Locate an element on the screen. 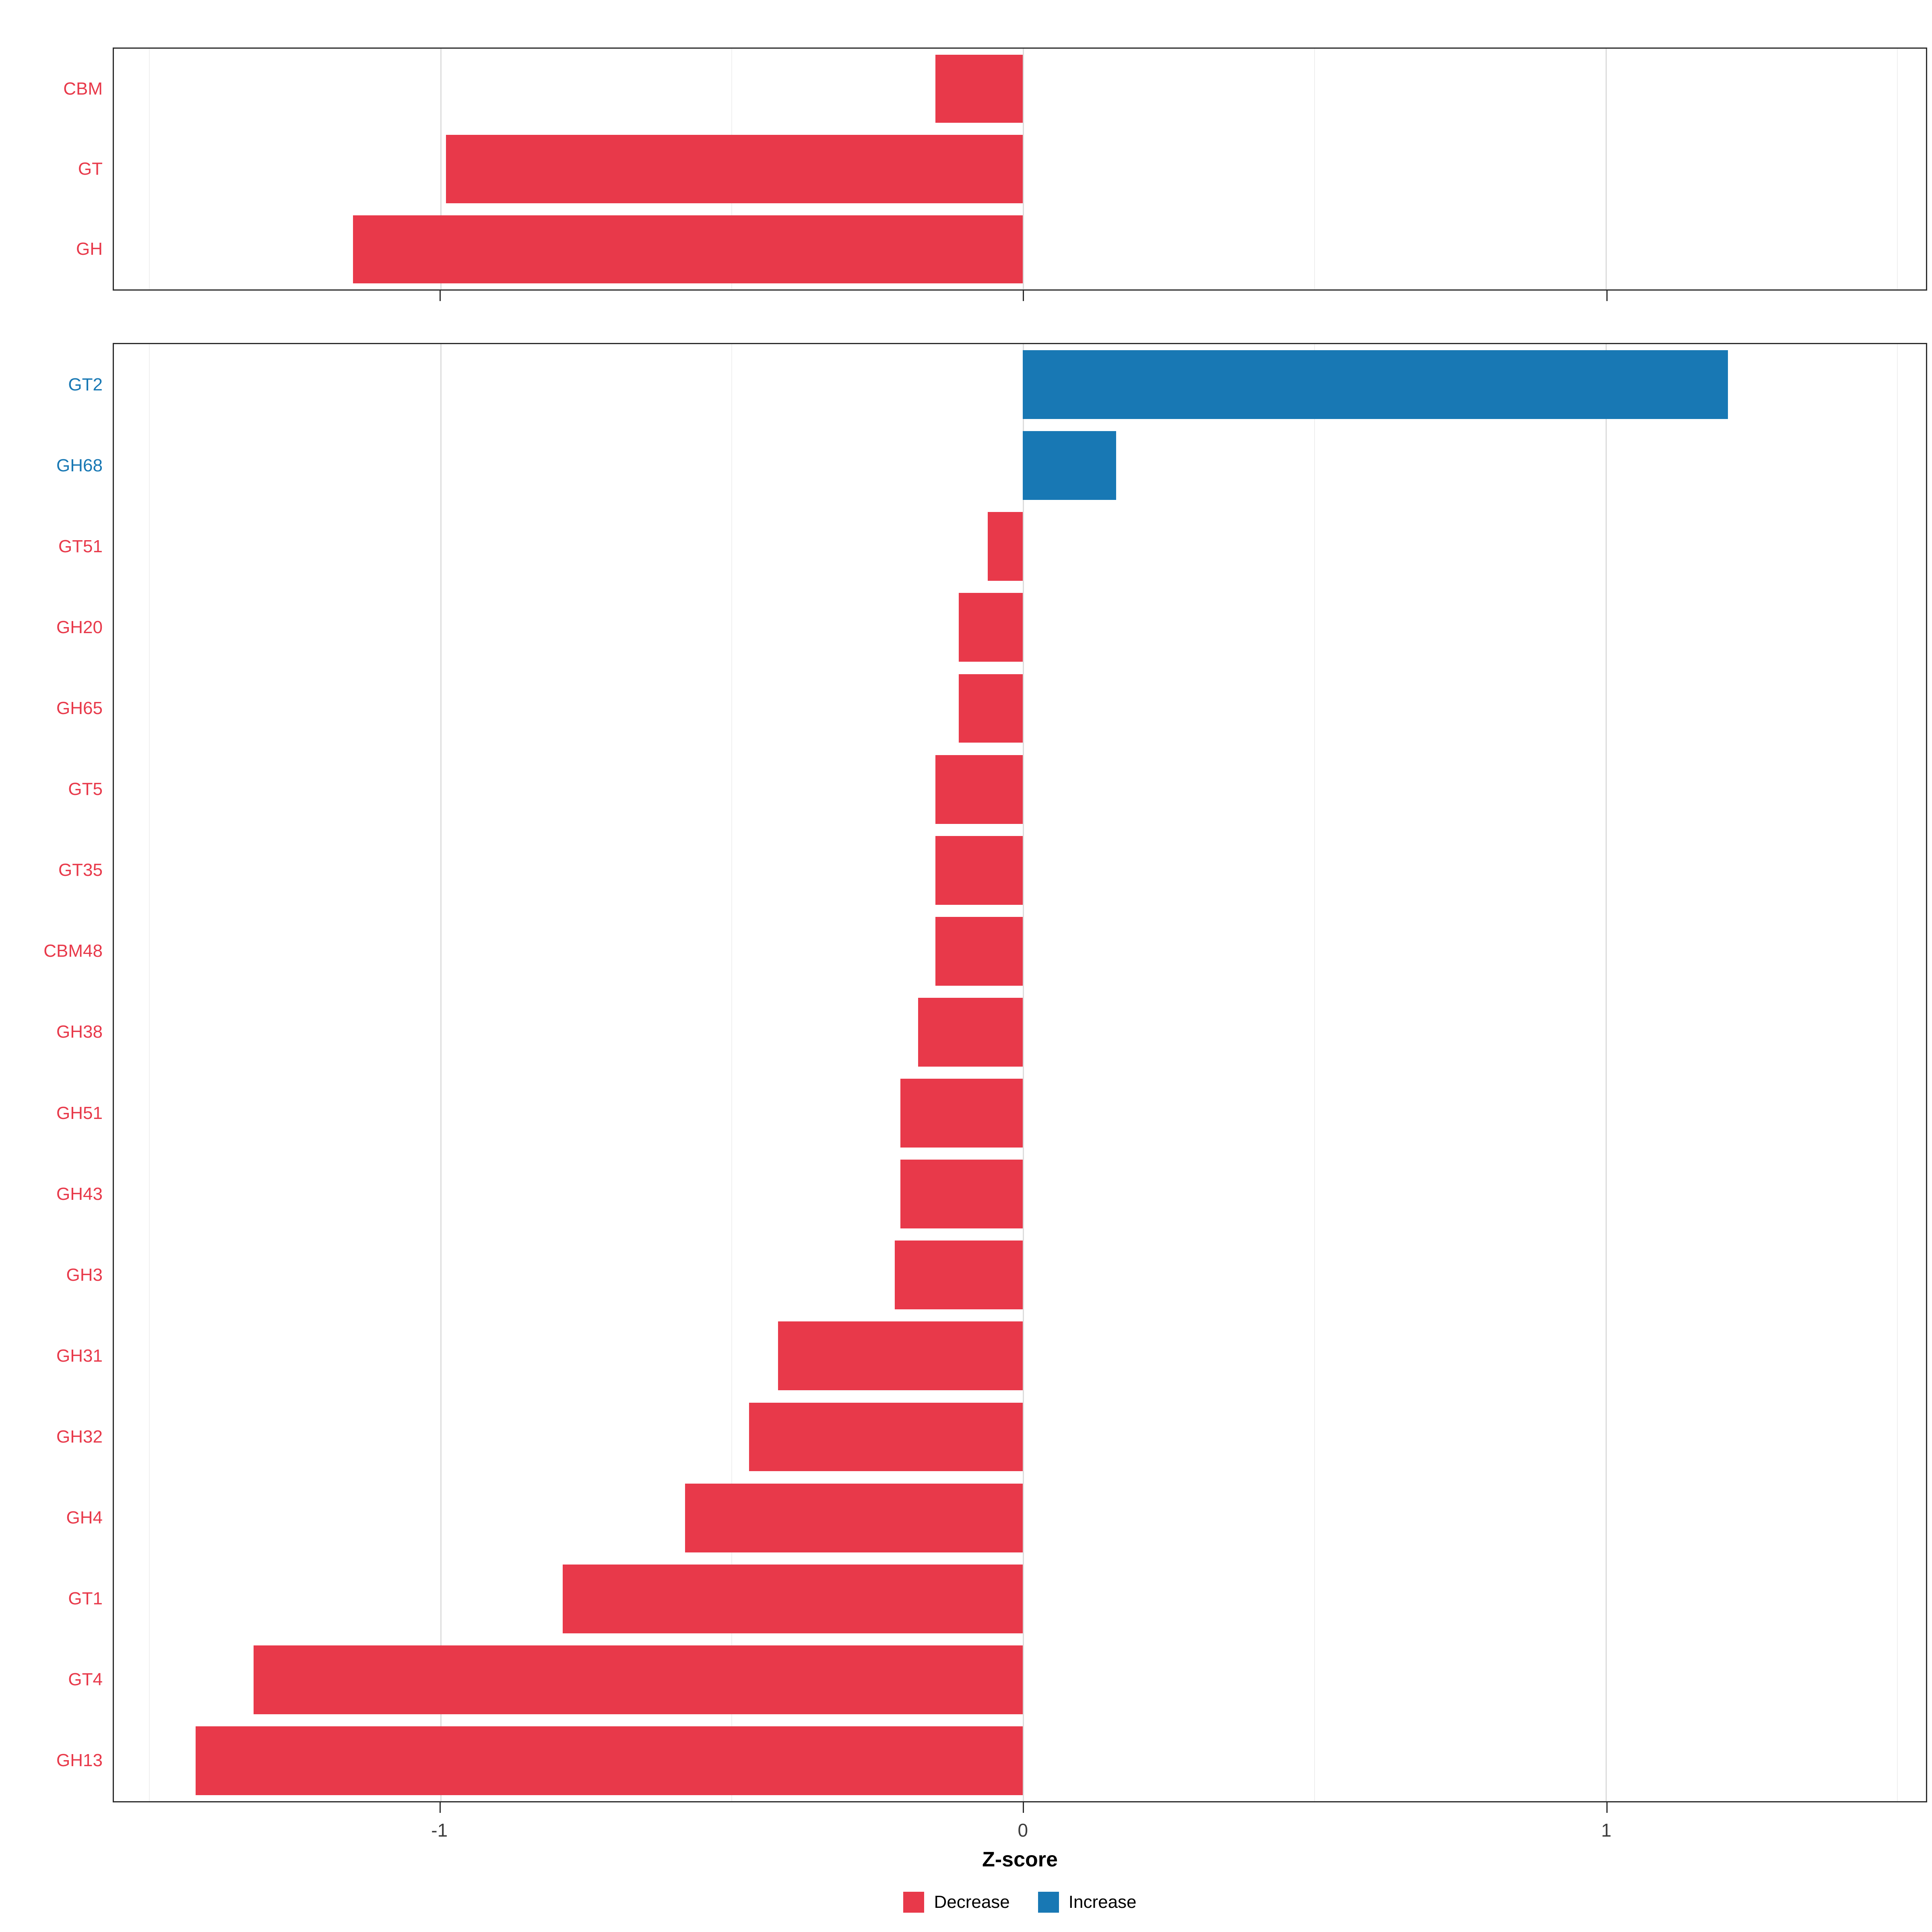 The image size is (1932, 1932). bar-gh is located at coordinates (688, 249).